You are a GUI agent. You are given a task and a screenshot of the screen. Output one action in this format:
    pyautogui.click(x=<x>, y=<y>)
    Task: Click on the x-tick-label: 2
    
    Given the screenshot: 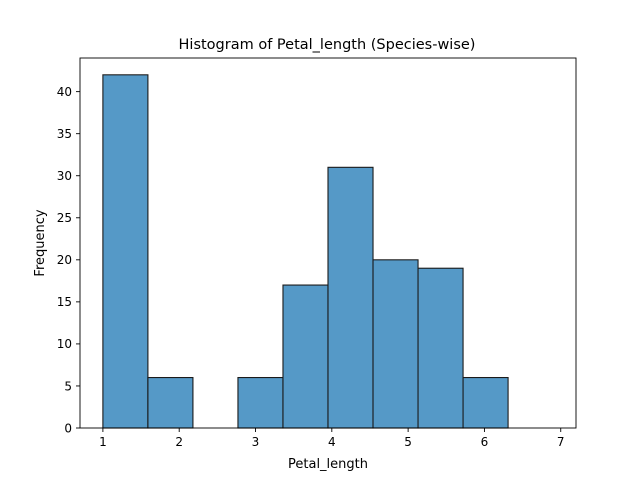 What is the action you would take?
    pyautogui.click(x=179, y=442)
    